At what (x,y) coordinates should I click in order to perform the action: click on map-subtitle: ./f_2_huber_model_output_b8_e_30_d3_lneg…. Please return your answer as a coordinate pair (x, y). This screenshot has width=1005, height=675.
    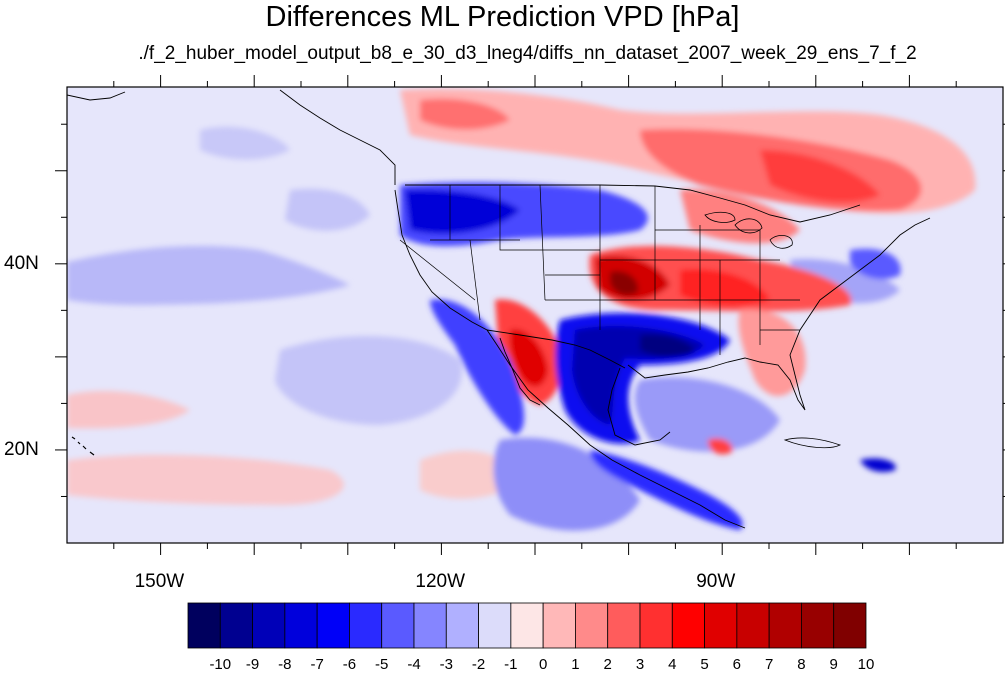
    Looking at the image, I should click on (527, 53).